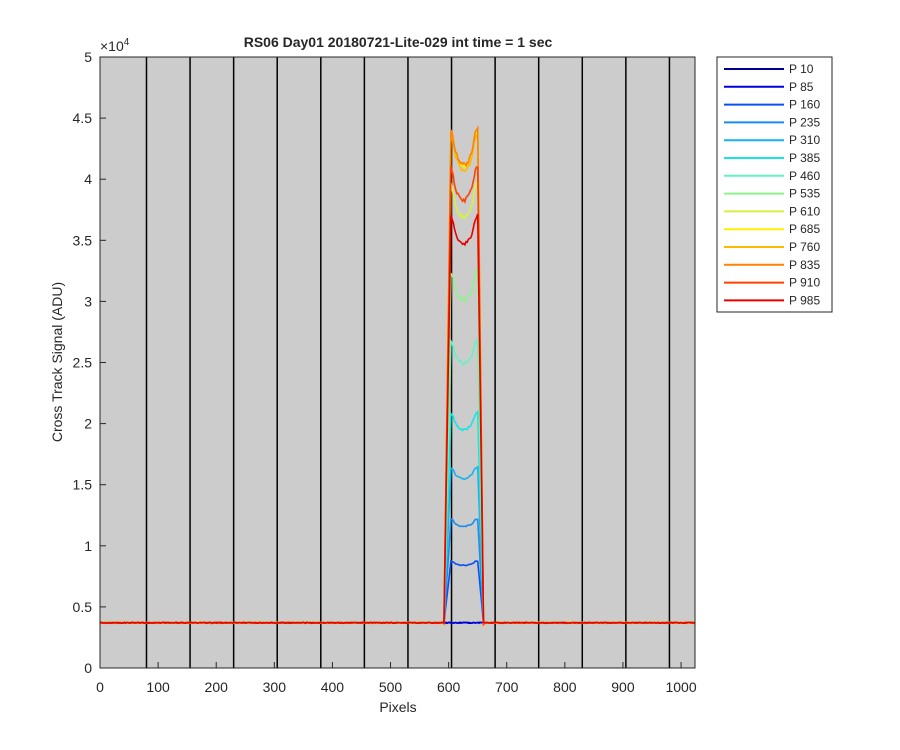 This screenshot has width=900, height=750. Describe the element at coordinates (88, 668) in the screenshot. I see `y-tick-label: 0` at that location.